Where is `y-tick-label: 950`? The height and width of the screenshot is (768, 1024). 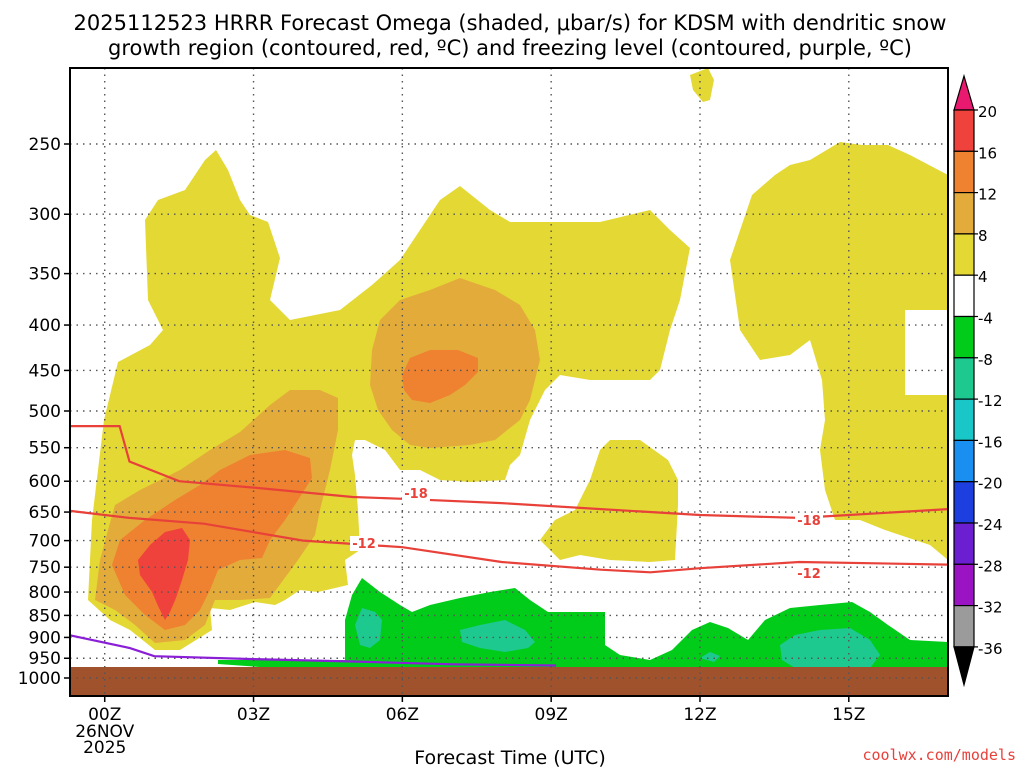 y-tick-label: 950 is located at coordinates (45, 659).